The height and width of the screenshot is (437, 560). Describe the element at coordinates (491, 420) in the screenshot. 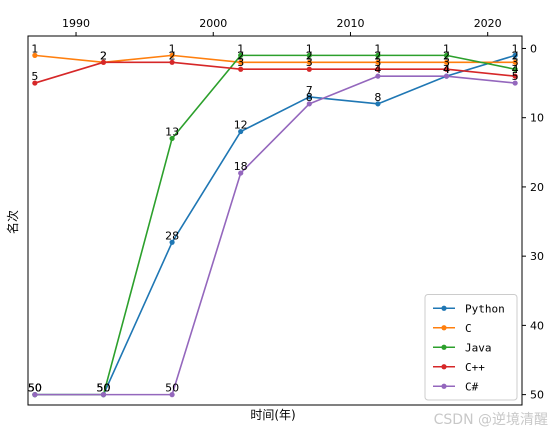

I see `watermark-text: CSDN @逆境清醒` at that location.